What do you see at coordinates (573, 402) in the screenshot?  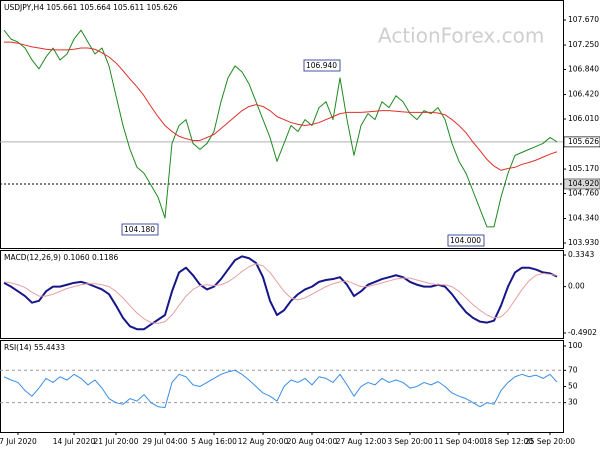 I see `y-tick-label: 30` at bounding box center [573, 402].